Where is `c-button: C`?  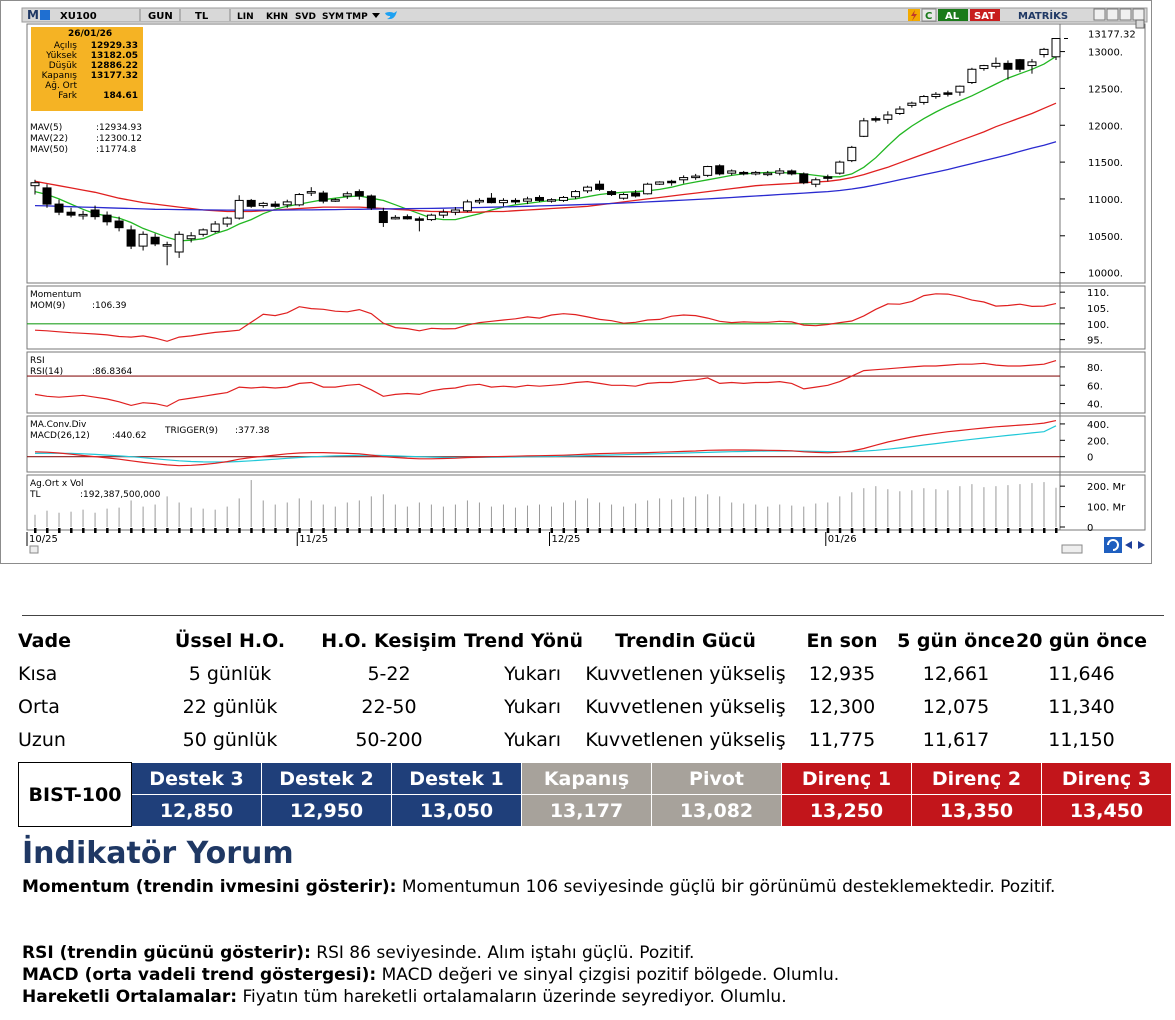 c-button: C is located at coordinates (928, 16).